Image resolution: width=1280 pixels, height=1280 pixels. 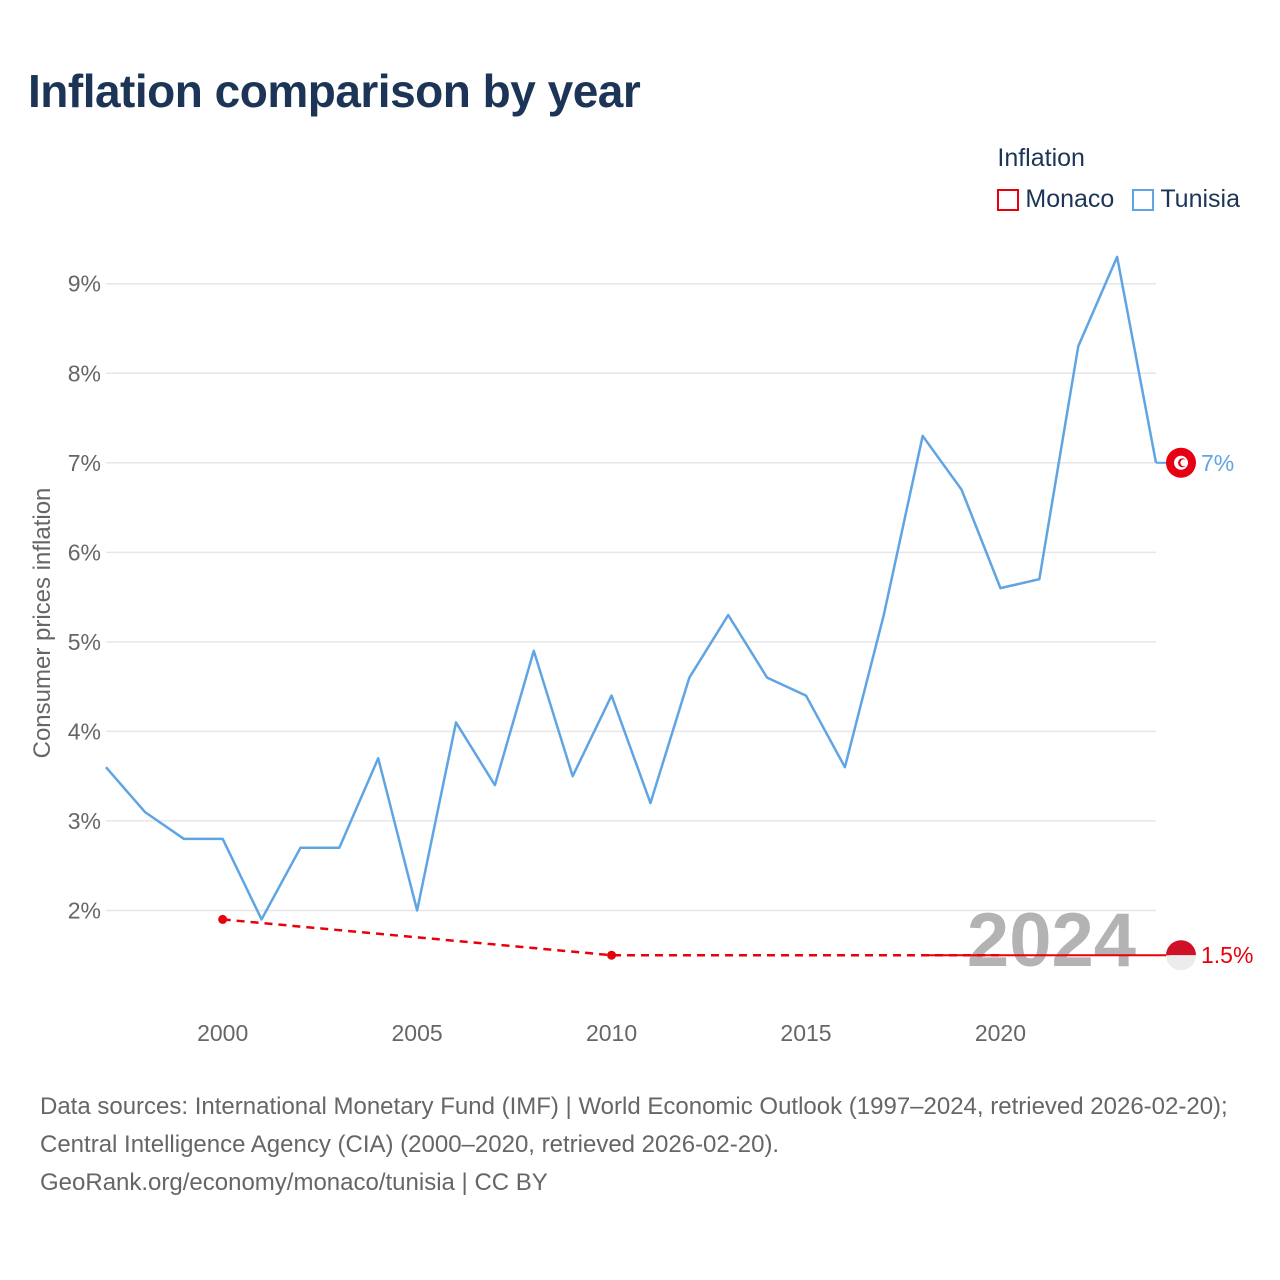 What do you see at coordinates (1181, 963) in the screenshot?
I see `monaco-flag-white-half` at bounding box center [1181, 963].